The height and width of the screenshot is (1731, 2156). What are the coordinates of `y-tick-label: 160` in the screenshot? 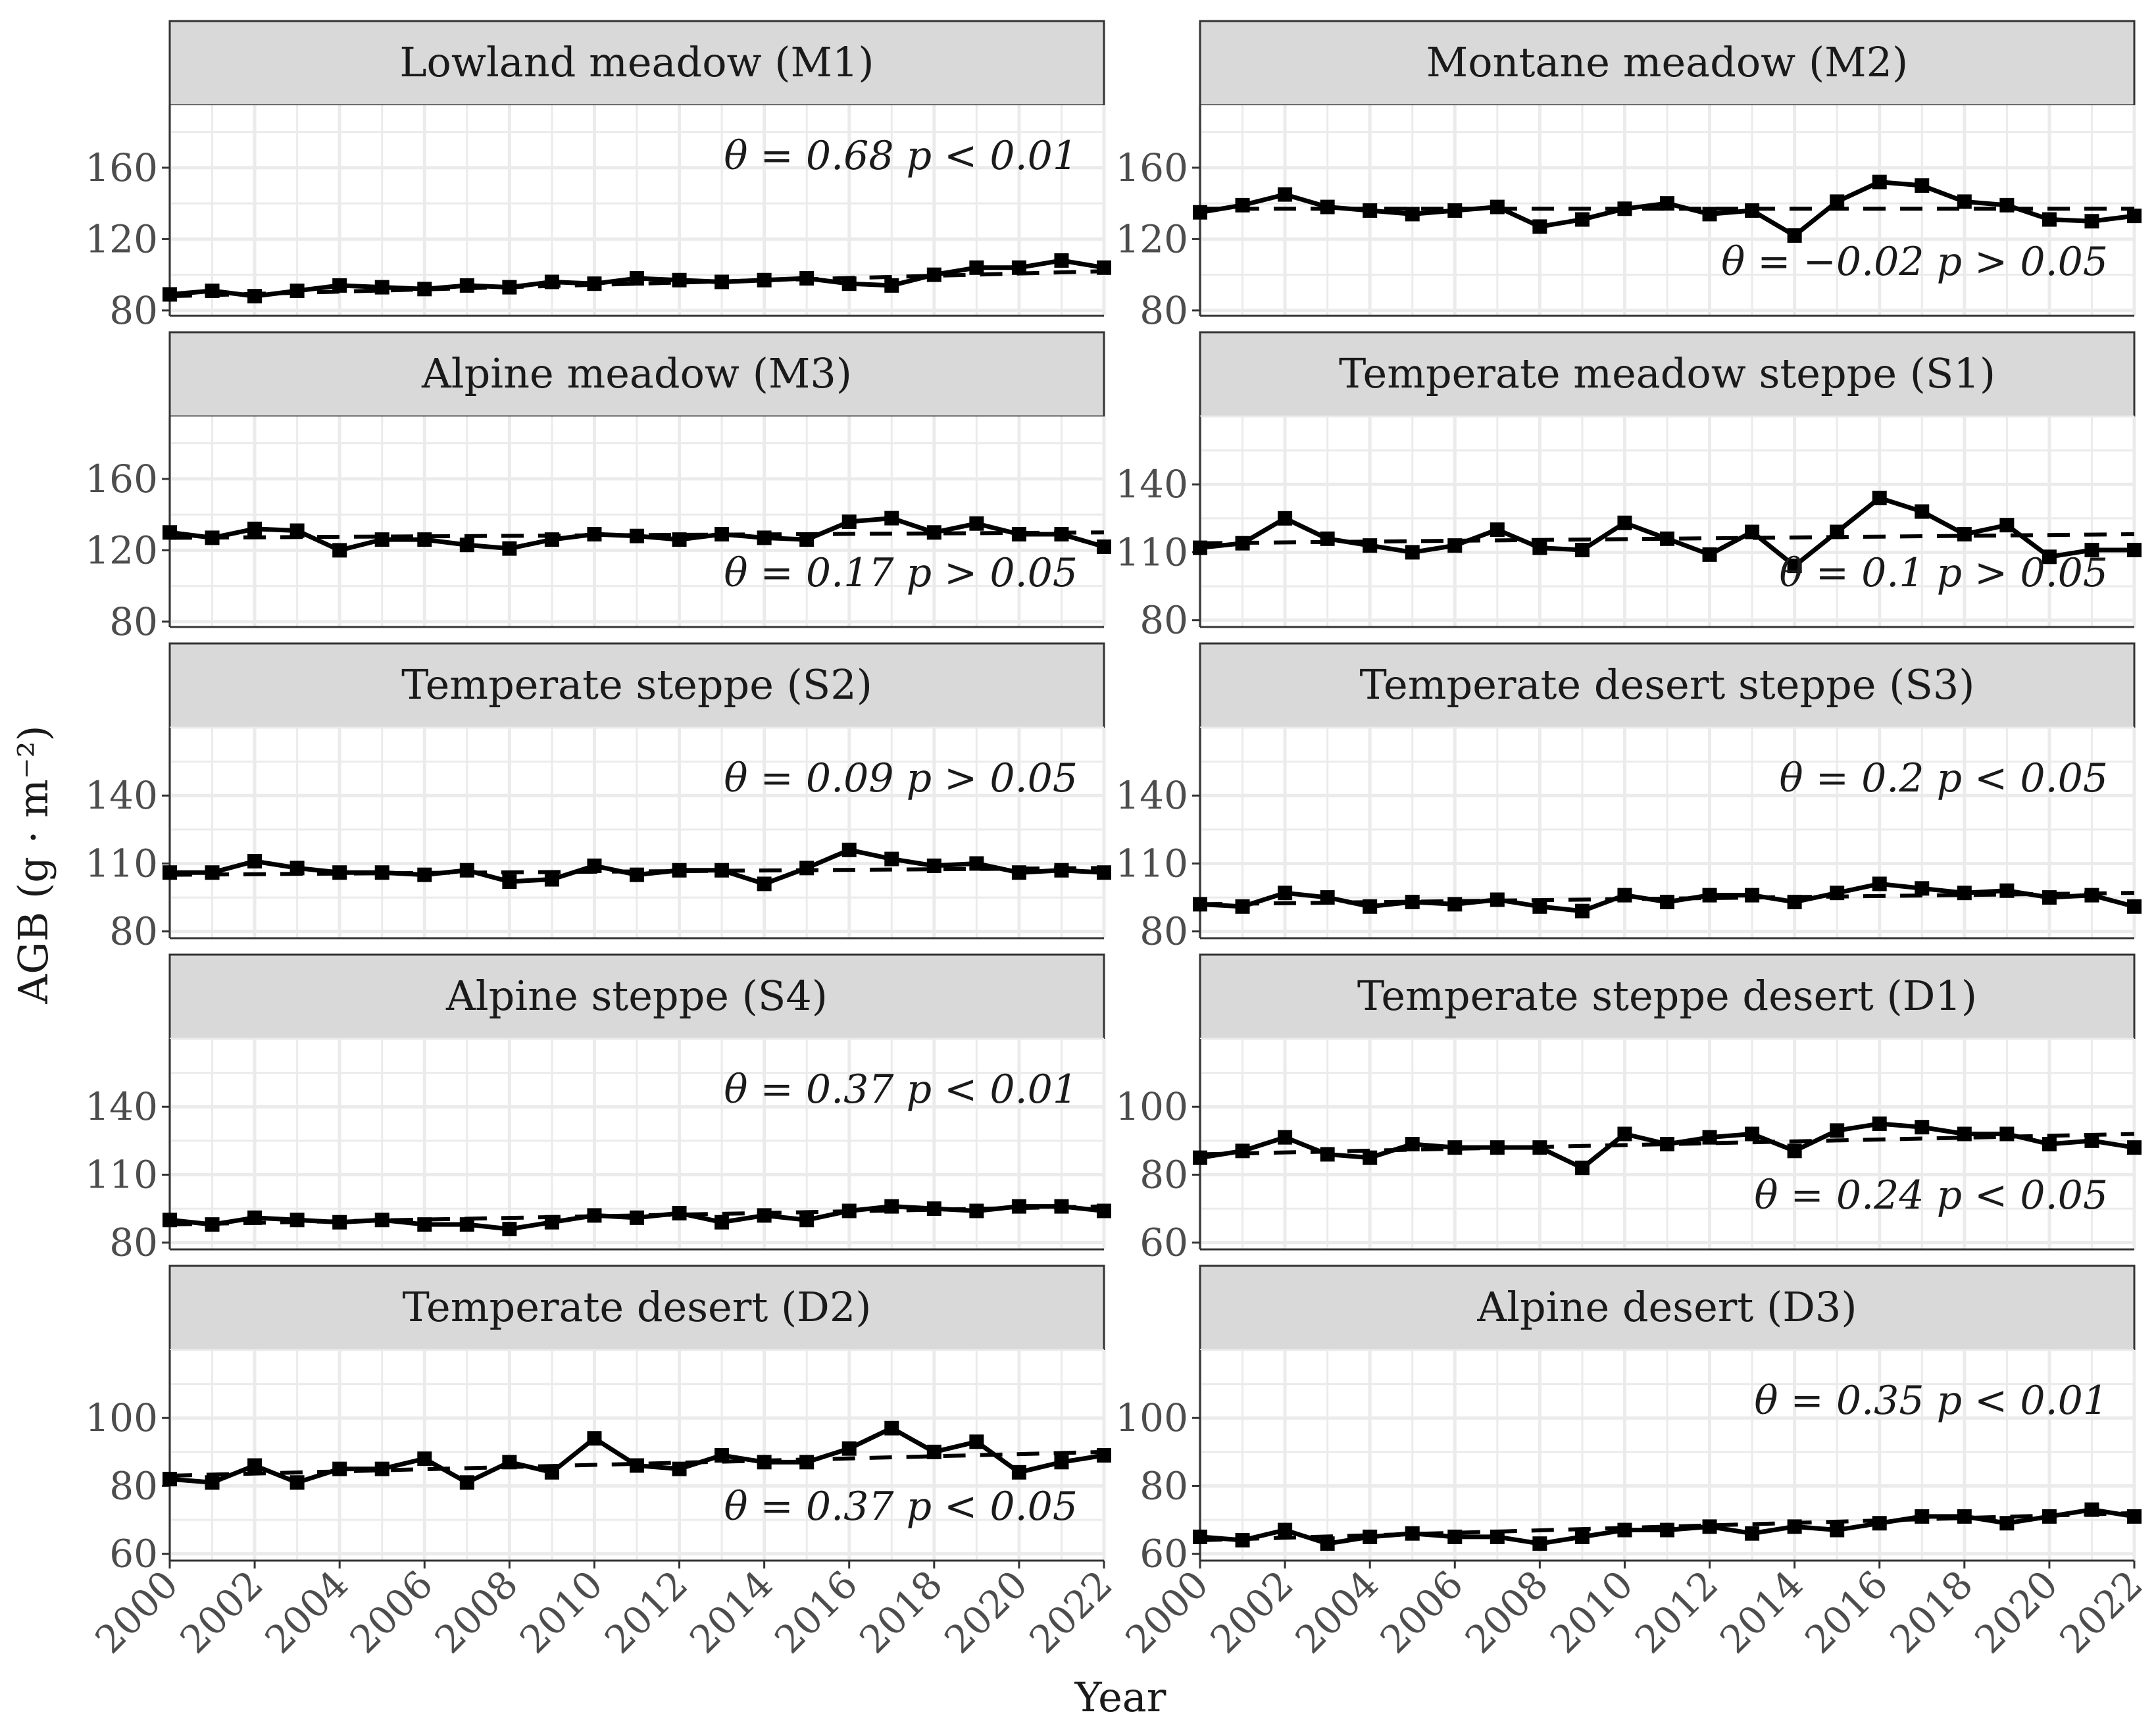 It's located at (1151, 167).